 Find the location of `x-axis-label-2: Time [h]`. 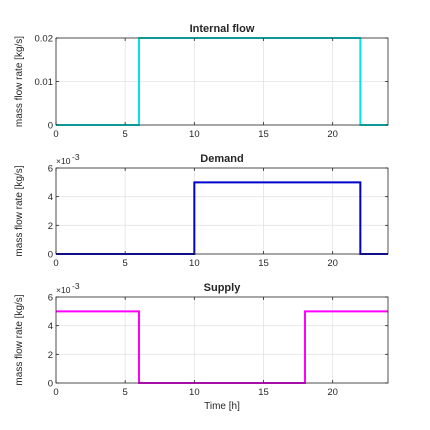

x-axis-label-2: Time [h] is located at coordinates (222, 406).